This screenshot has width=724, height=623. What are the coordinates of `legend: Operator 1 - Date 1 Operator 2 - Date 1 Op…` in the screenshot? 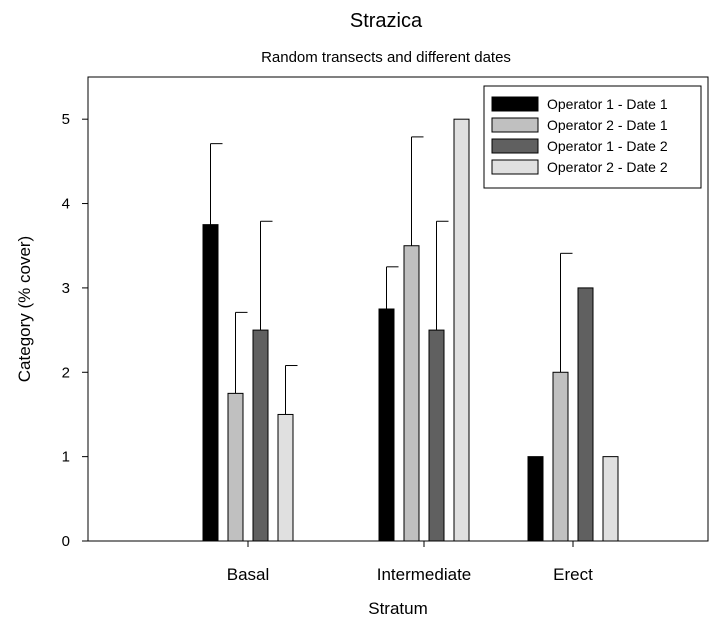 It's located at (592, 137).